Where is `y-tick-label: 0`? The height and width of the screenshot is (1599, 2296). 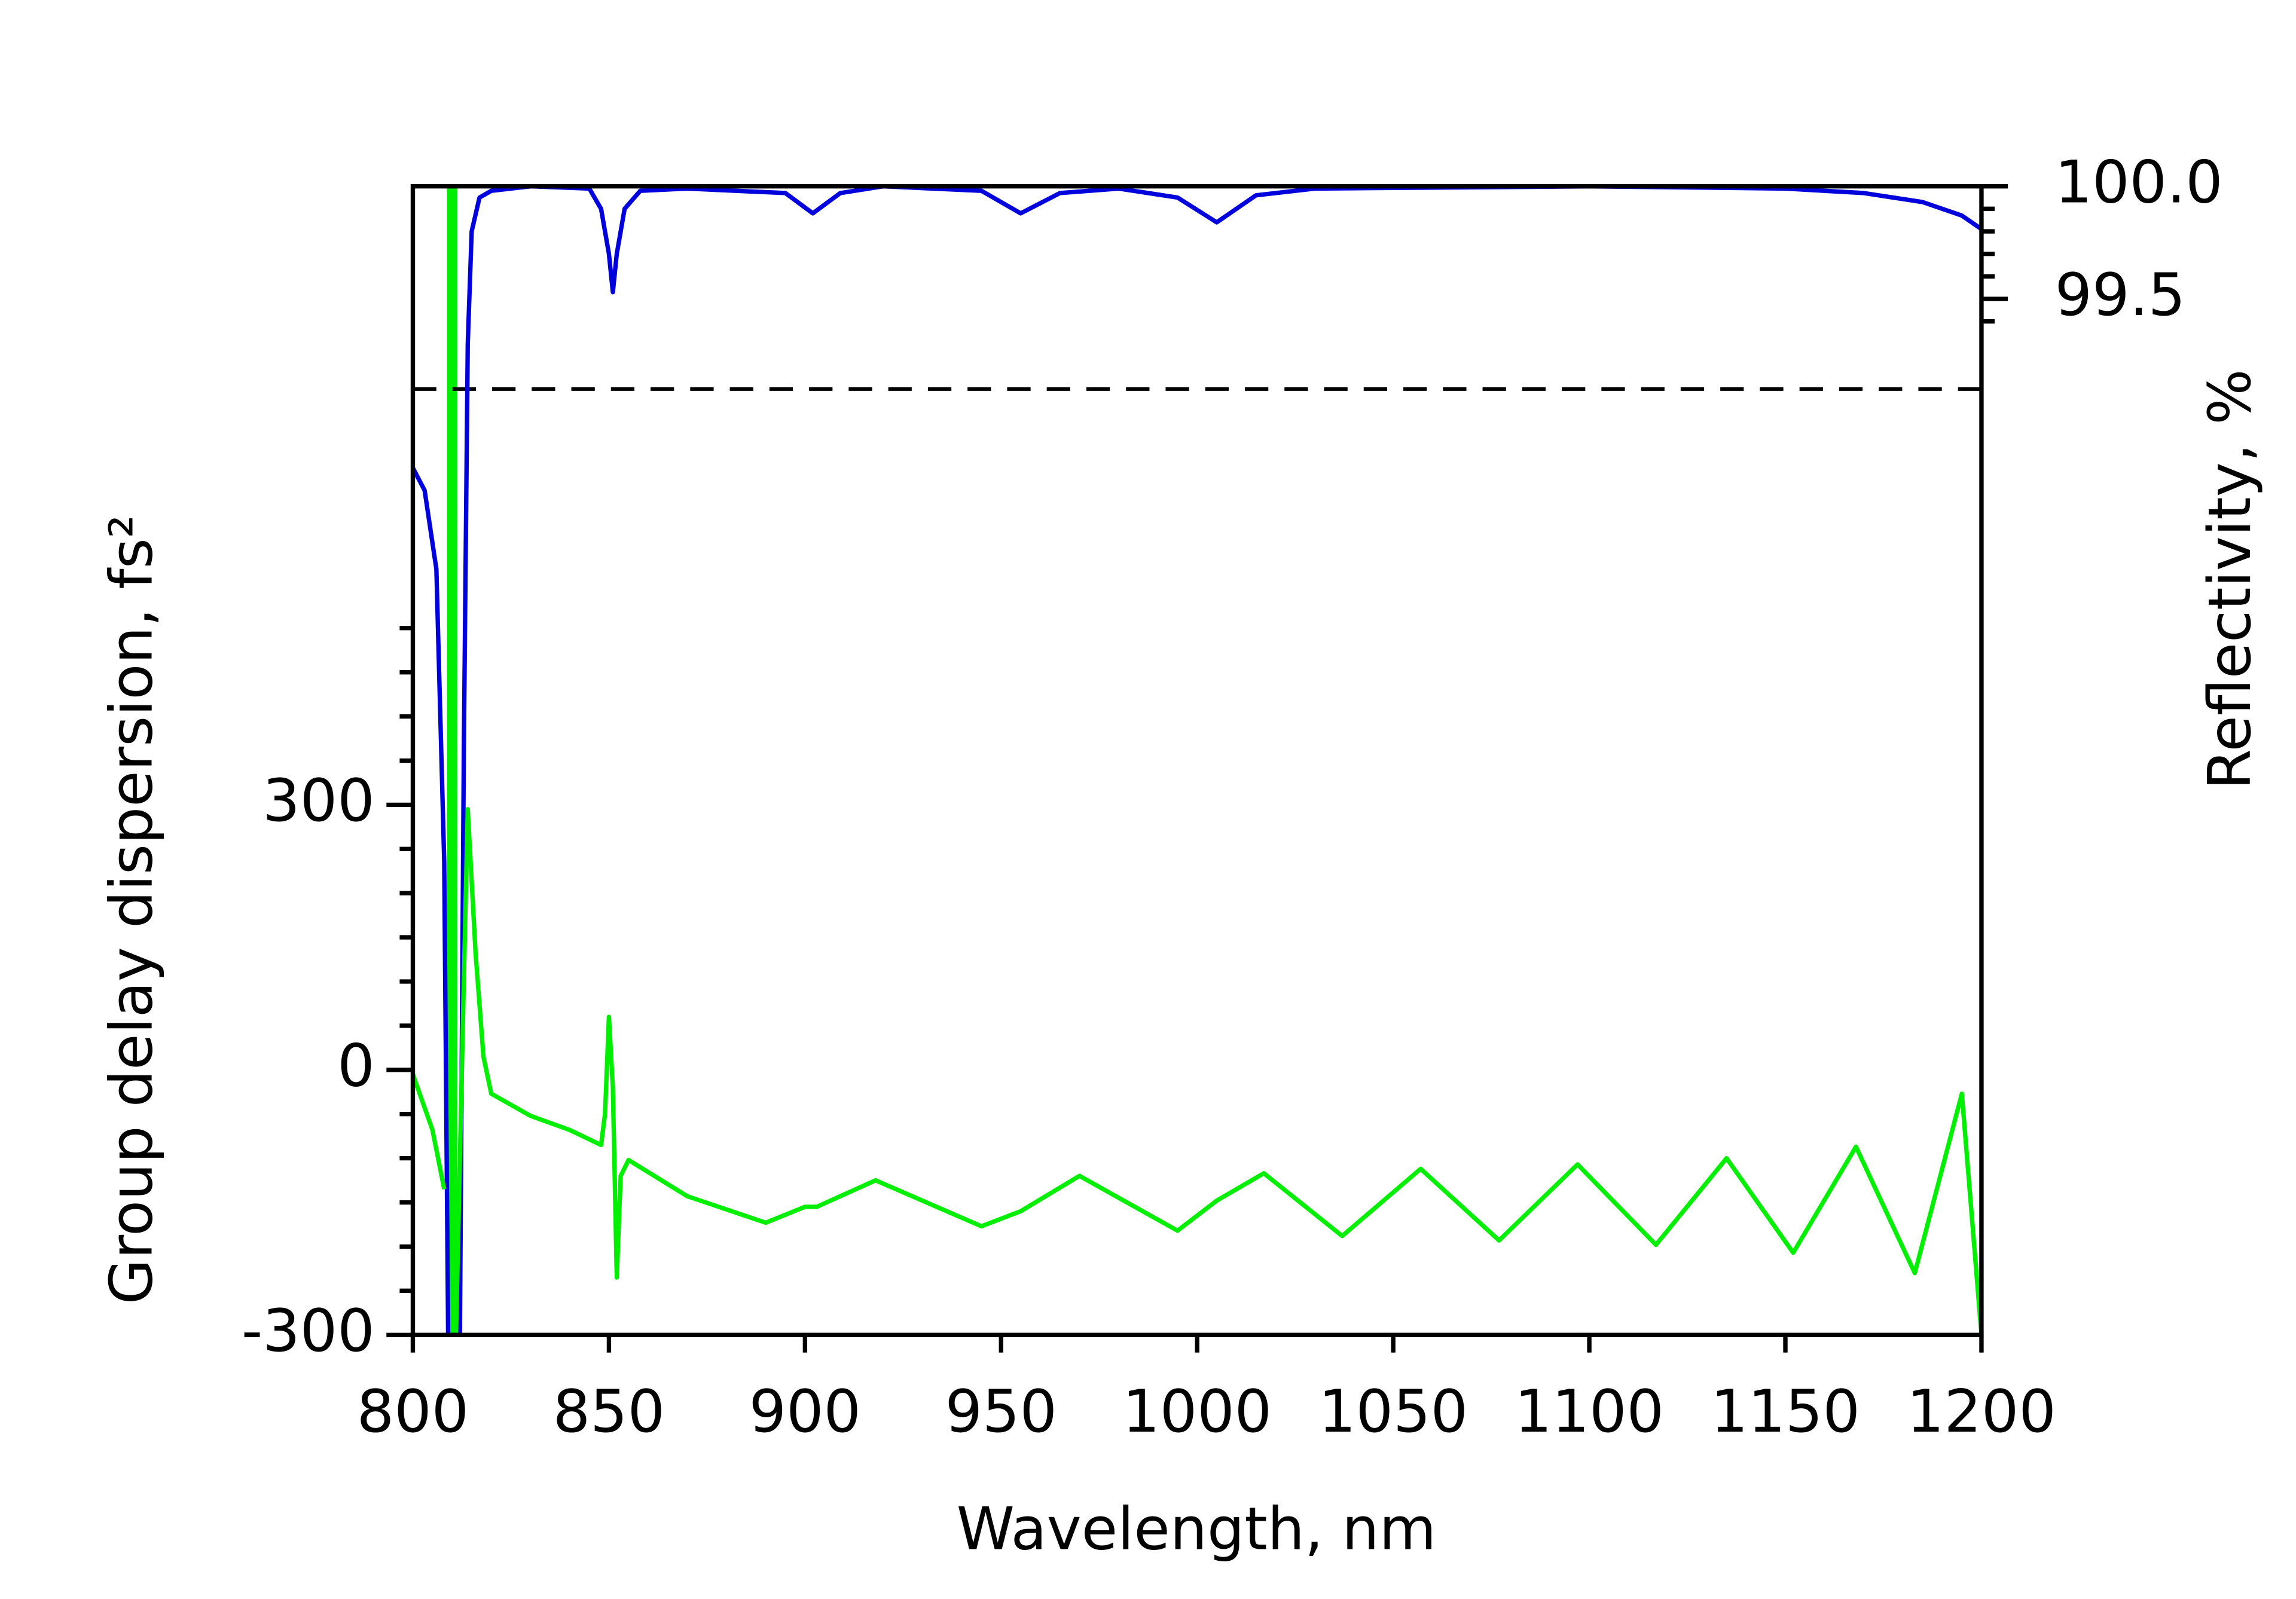
y-tick-label: 0 is located at coordinates (355, 1066).